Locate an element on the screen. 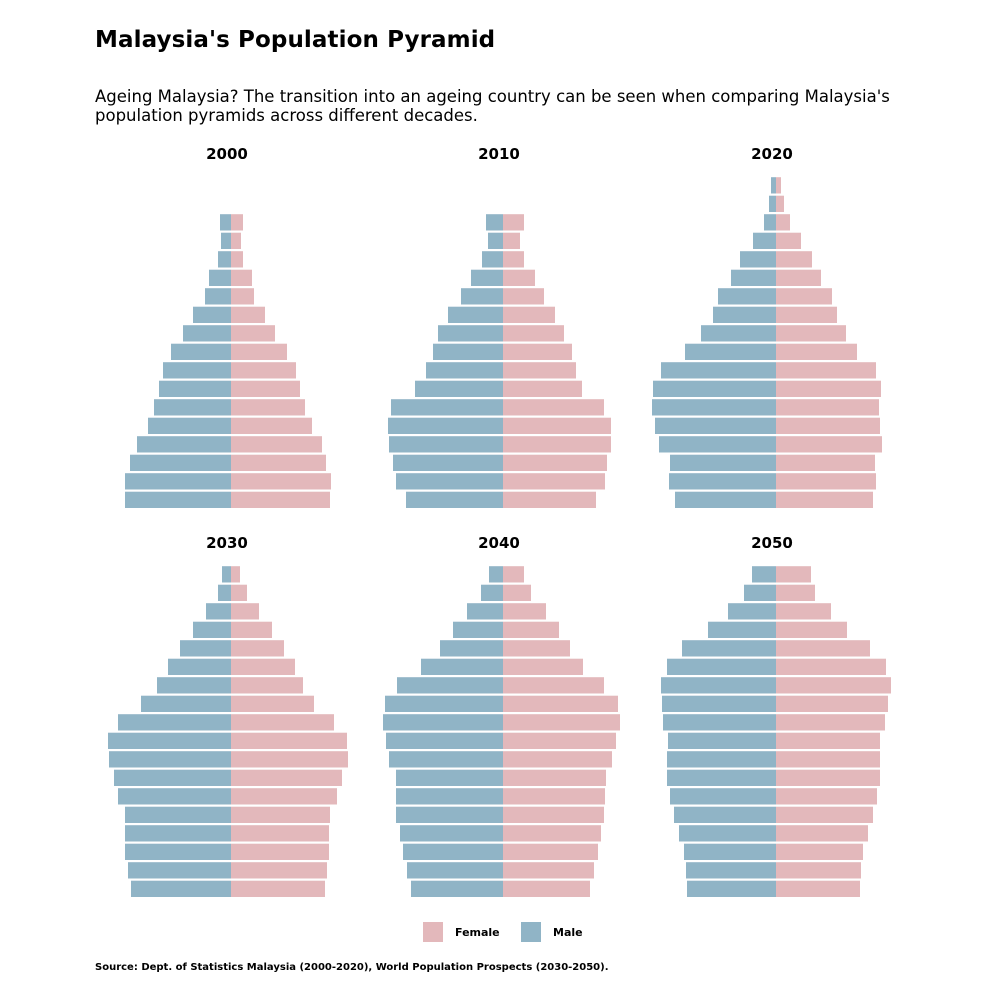  pyramid-2020-svg is located at coordinates (767, 342).